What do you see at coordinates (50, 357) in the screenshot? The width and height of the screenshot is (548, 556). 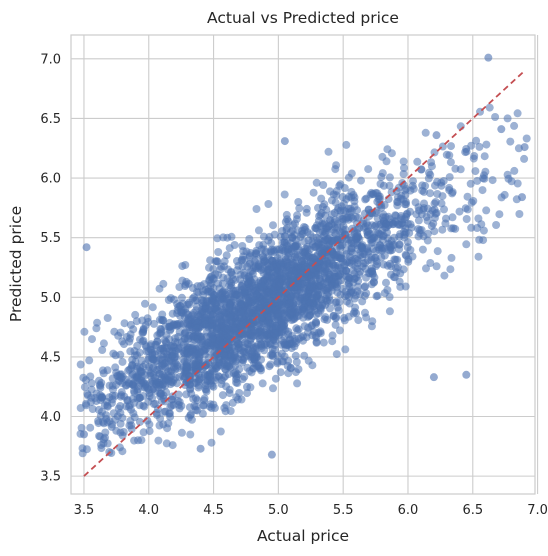 I see `y-tick-label: 4.5` at bounding box center [50, 357].